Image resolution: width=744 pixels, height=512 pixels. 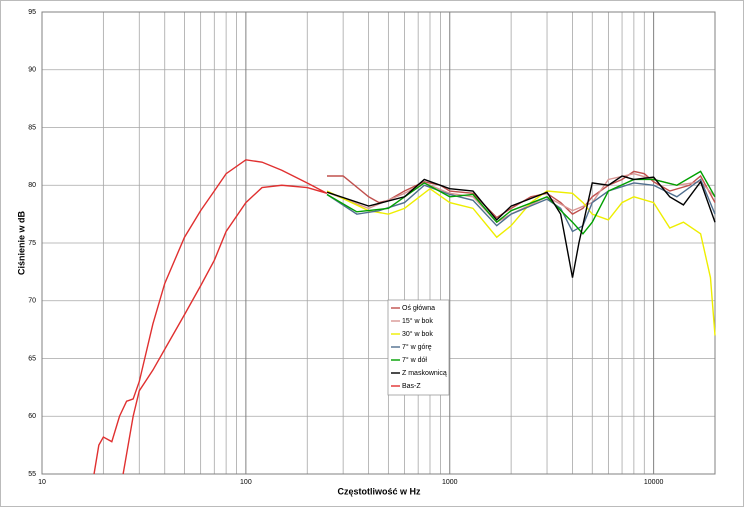 I want to click on x-tick-label: 10, so click(x=42, y=482).